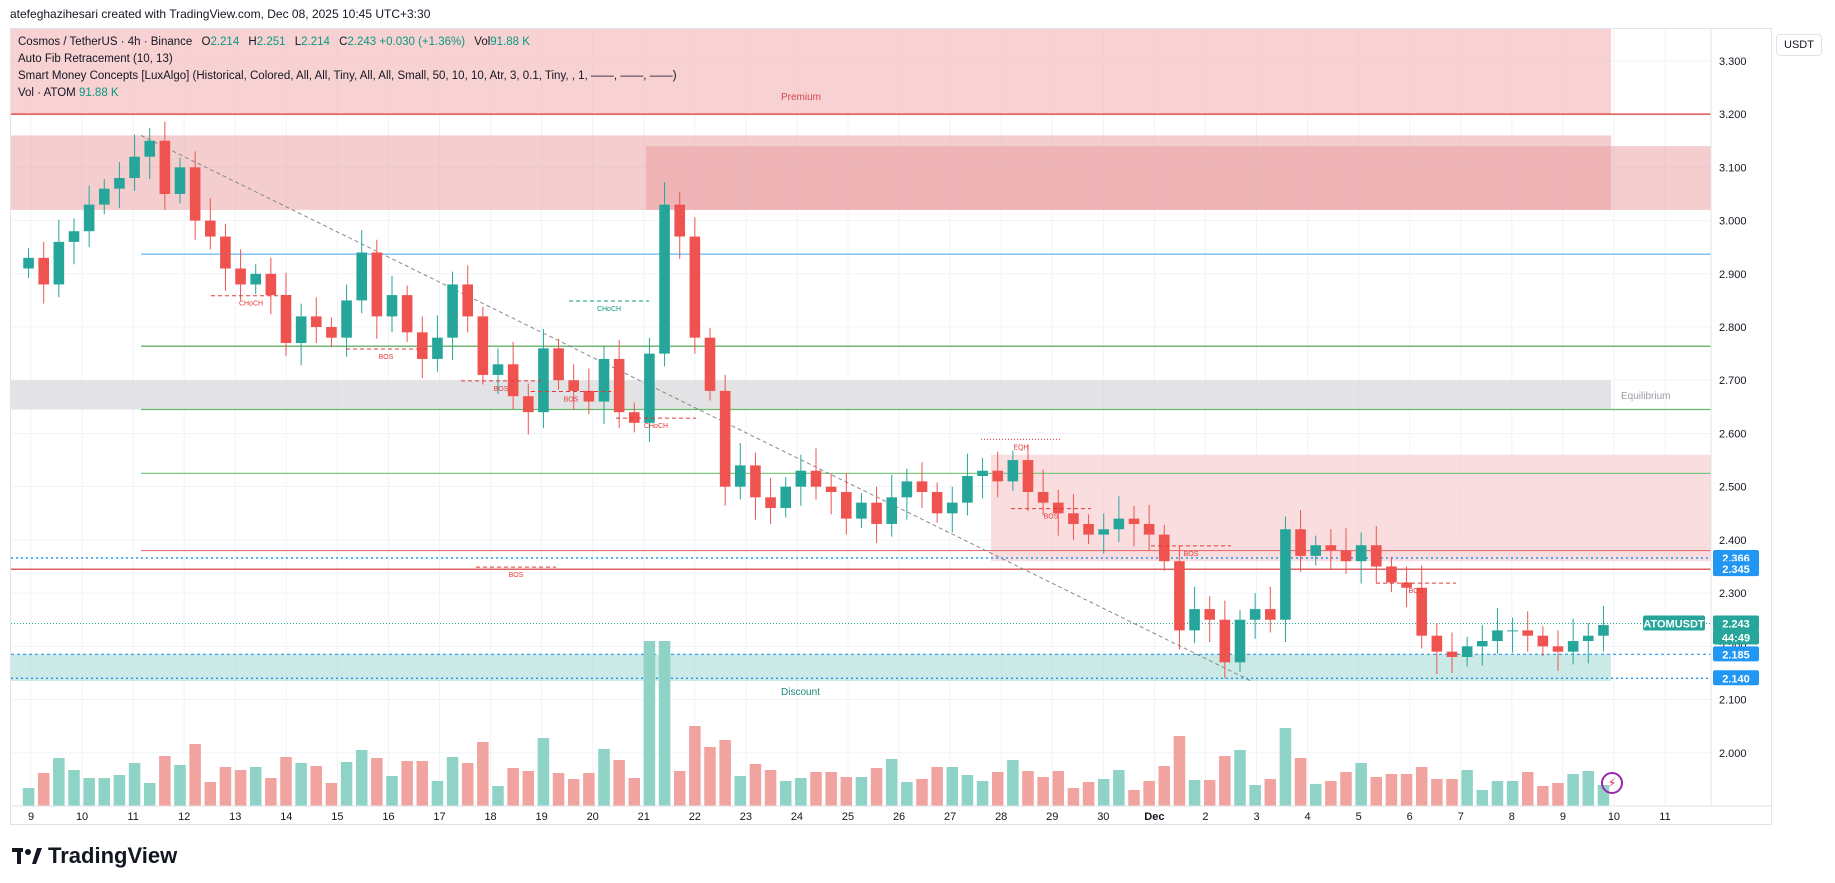 This screenshot has width=1835, height=883. What do you see at coordinates (98, 93) in the screenshot?
I see `legend-vol-line-value: 91.88 K` at bounding box center [98, 93].